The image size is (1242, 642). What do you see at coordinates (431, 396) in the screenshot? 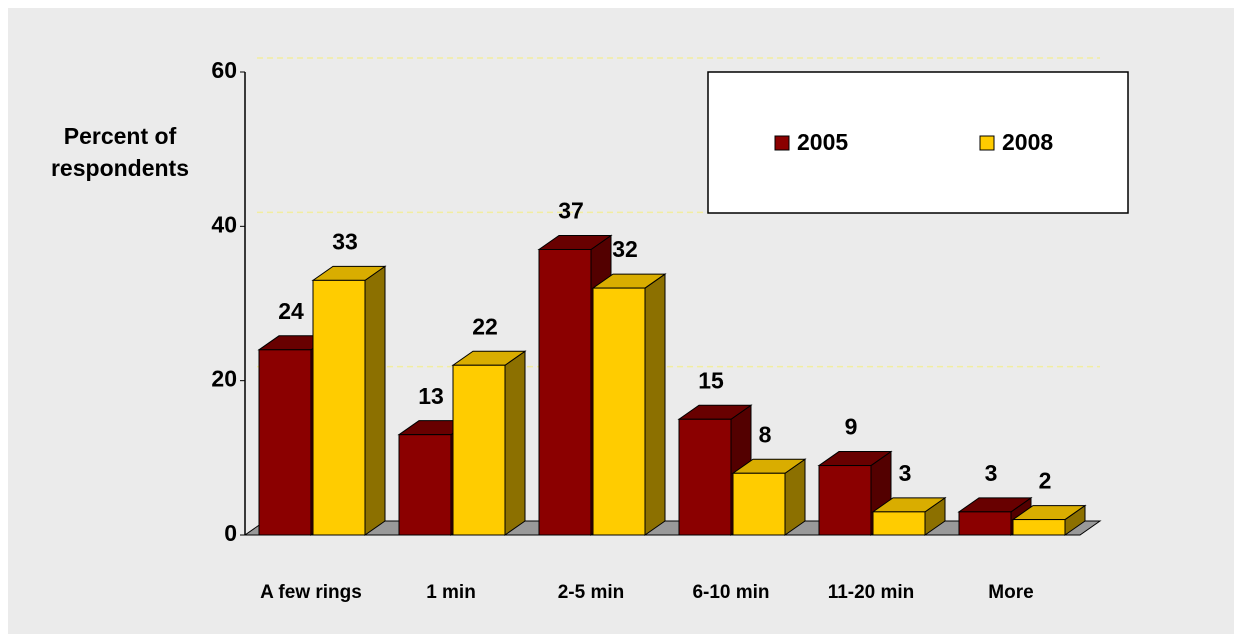
I see `data-label: 13` at bounding box center [431, 396].